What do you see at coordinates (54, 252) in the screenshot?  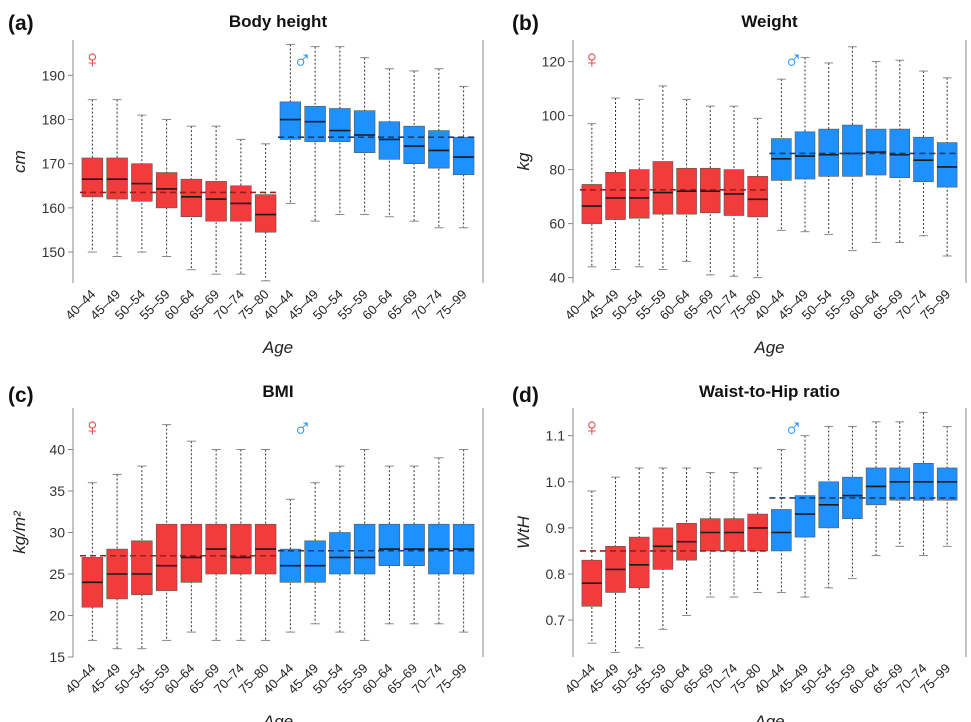 I see `y-tick-label: 150` at bounding box center [54, 252].